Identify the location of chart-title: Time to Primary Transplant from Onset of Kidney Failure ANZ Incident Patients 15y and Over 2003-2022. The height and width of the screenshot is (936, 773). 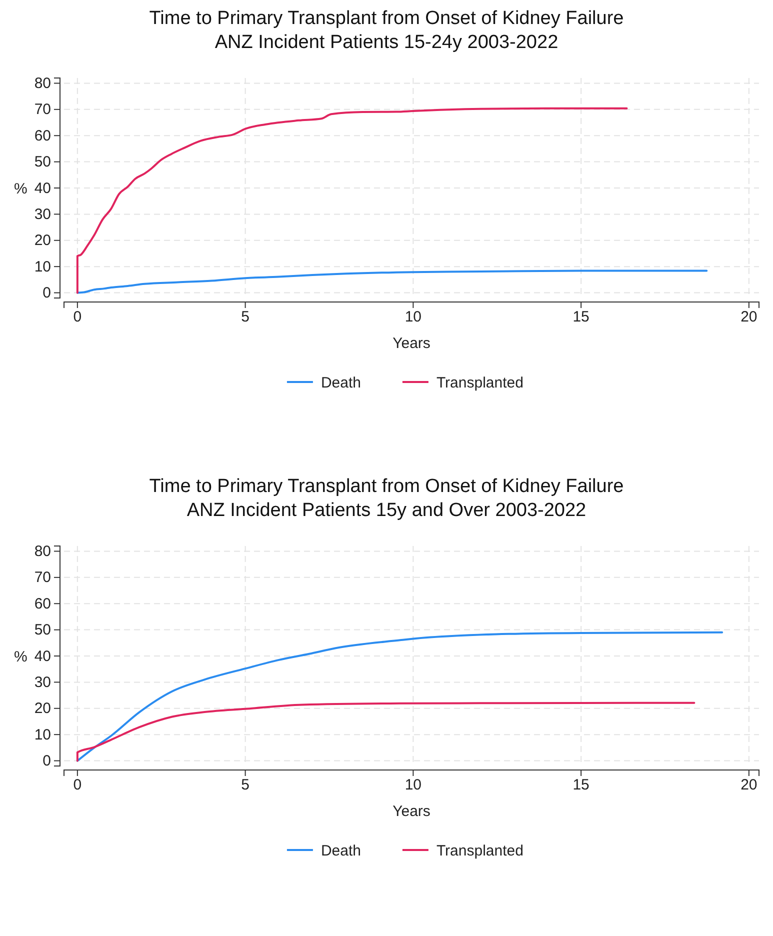
(386, 498).